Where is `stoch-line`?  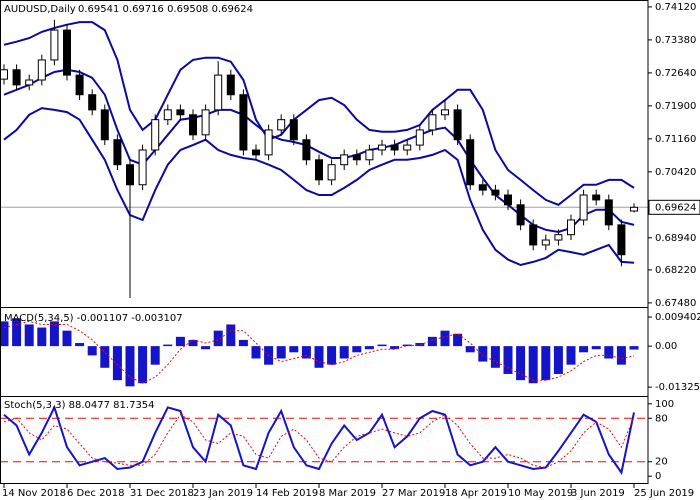 stoch-line is located at coordinates (319, 440).